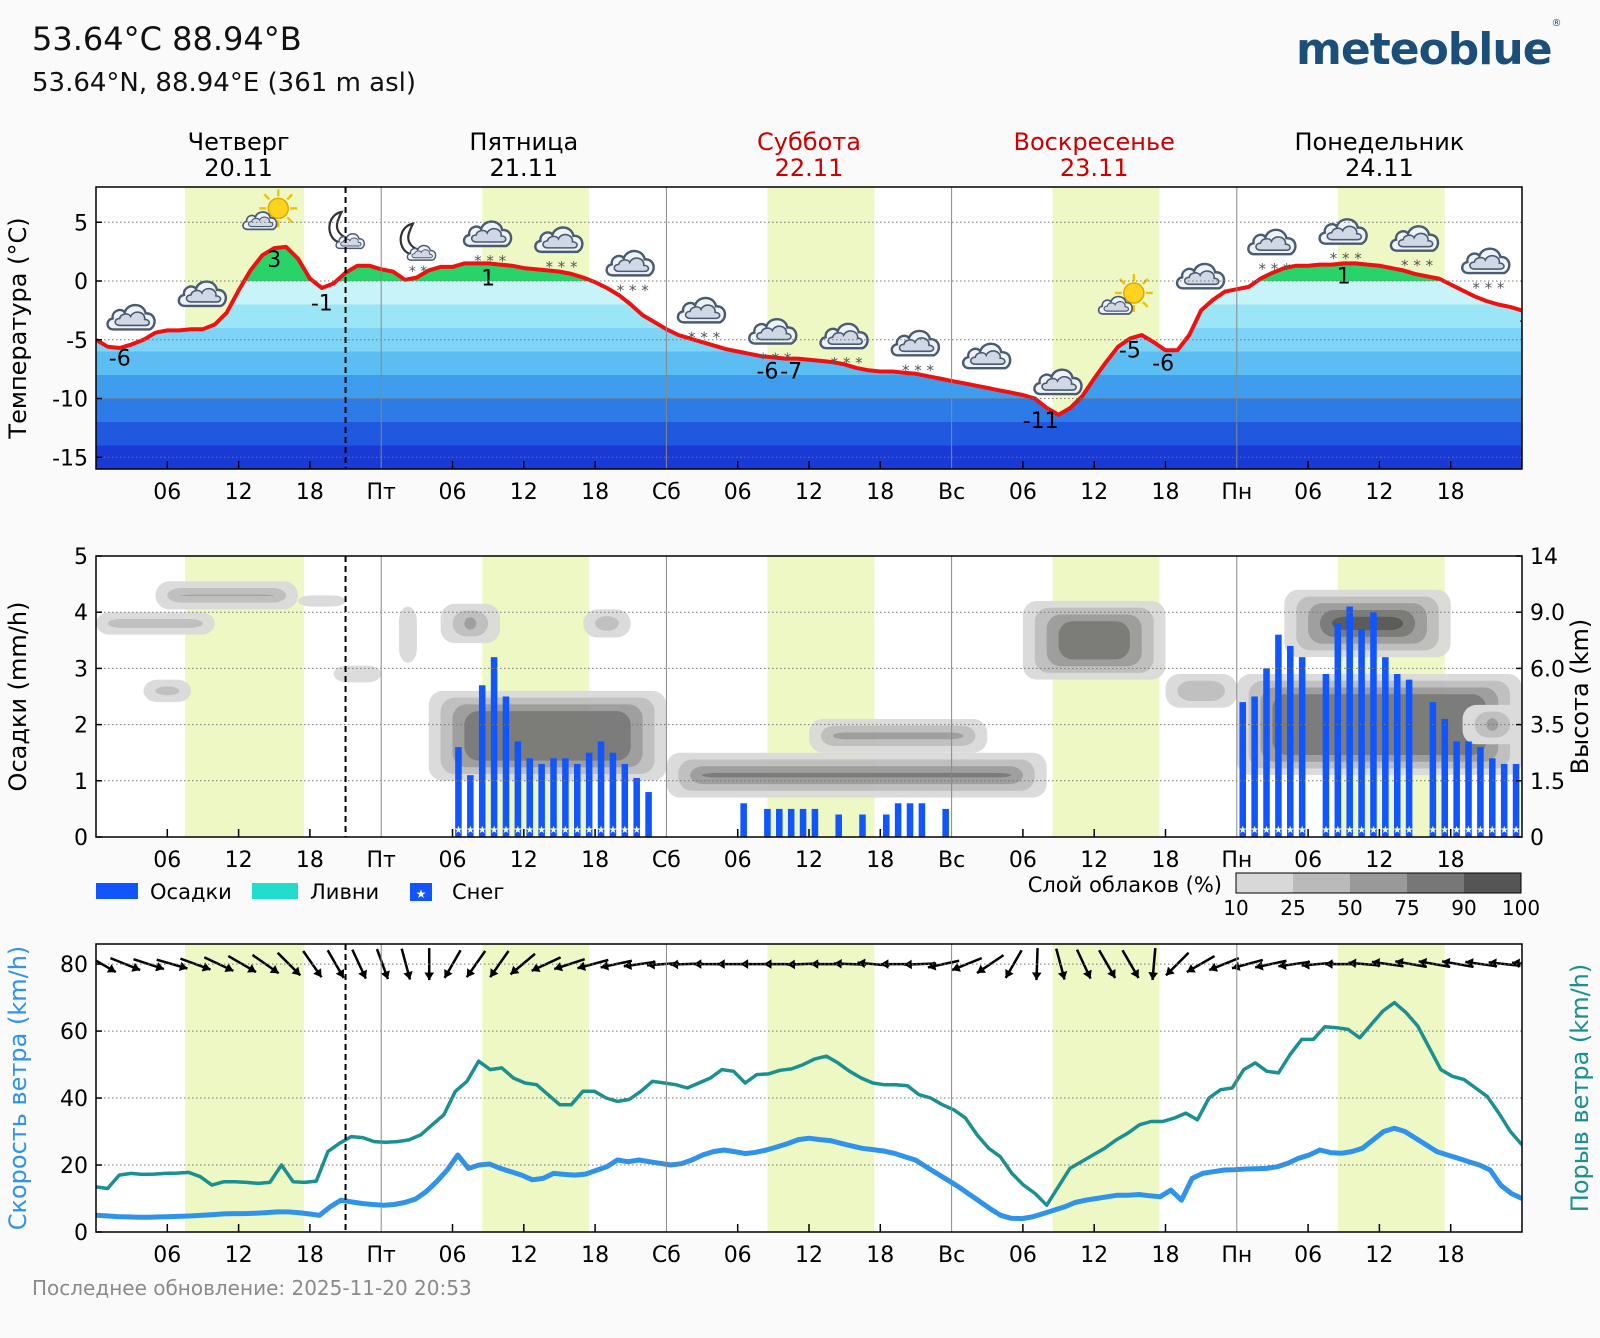 The width and height of the screenshot is (1600, 1338). Describe the element at coordinates (81, 669) in the screenshot. I see `y-tick-label: 3` at that location.